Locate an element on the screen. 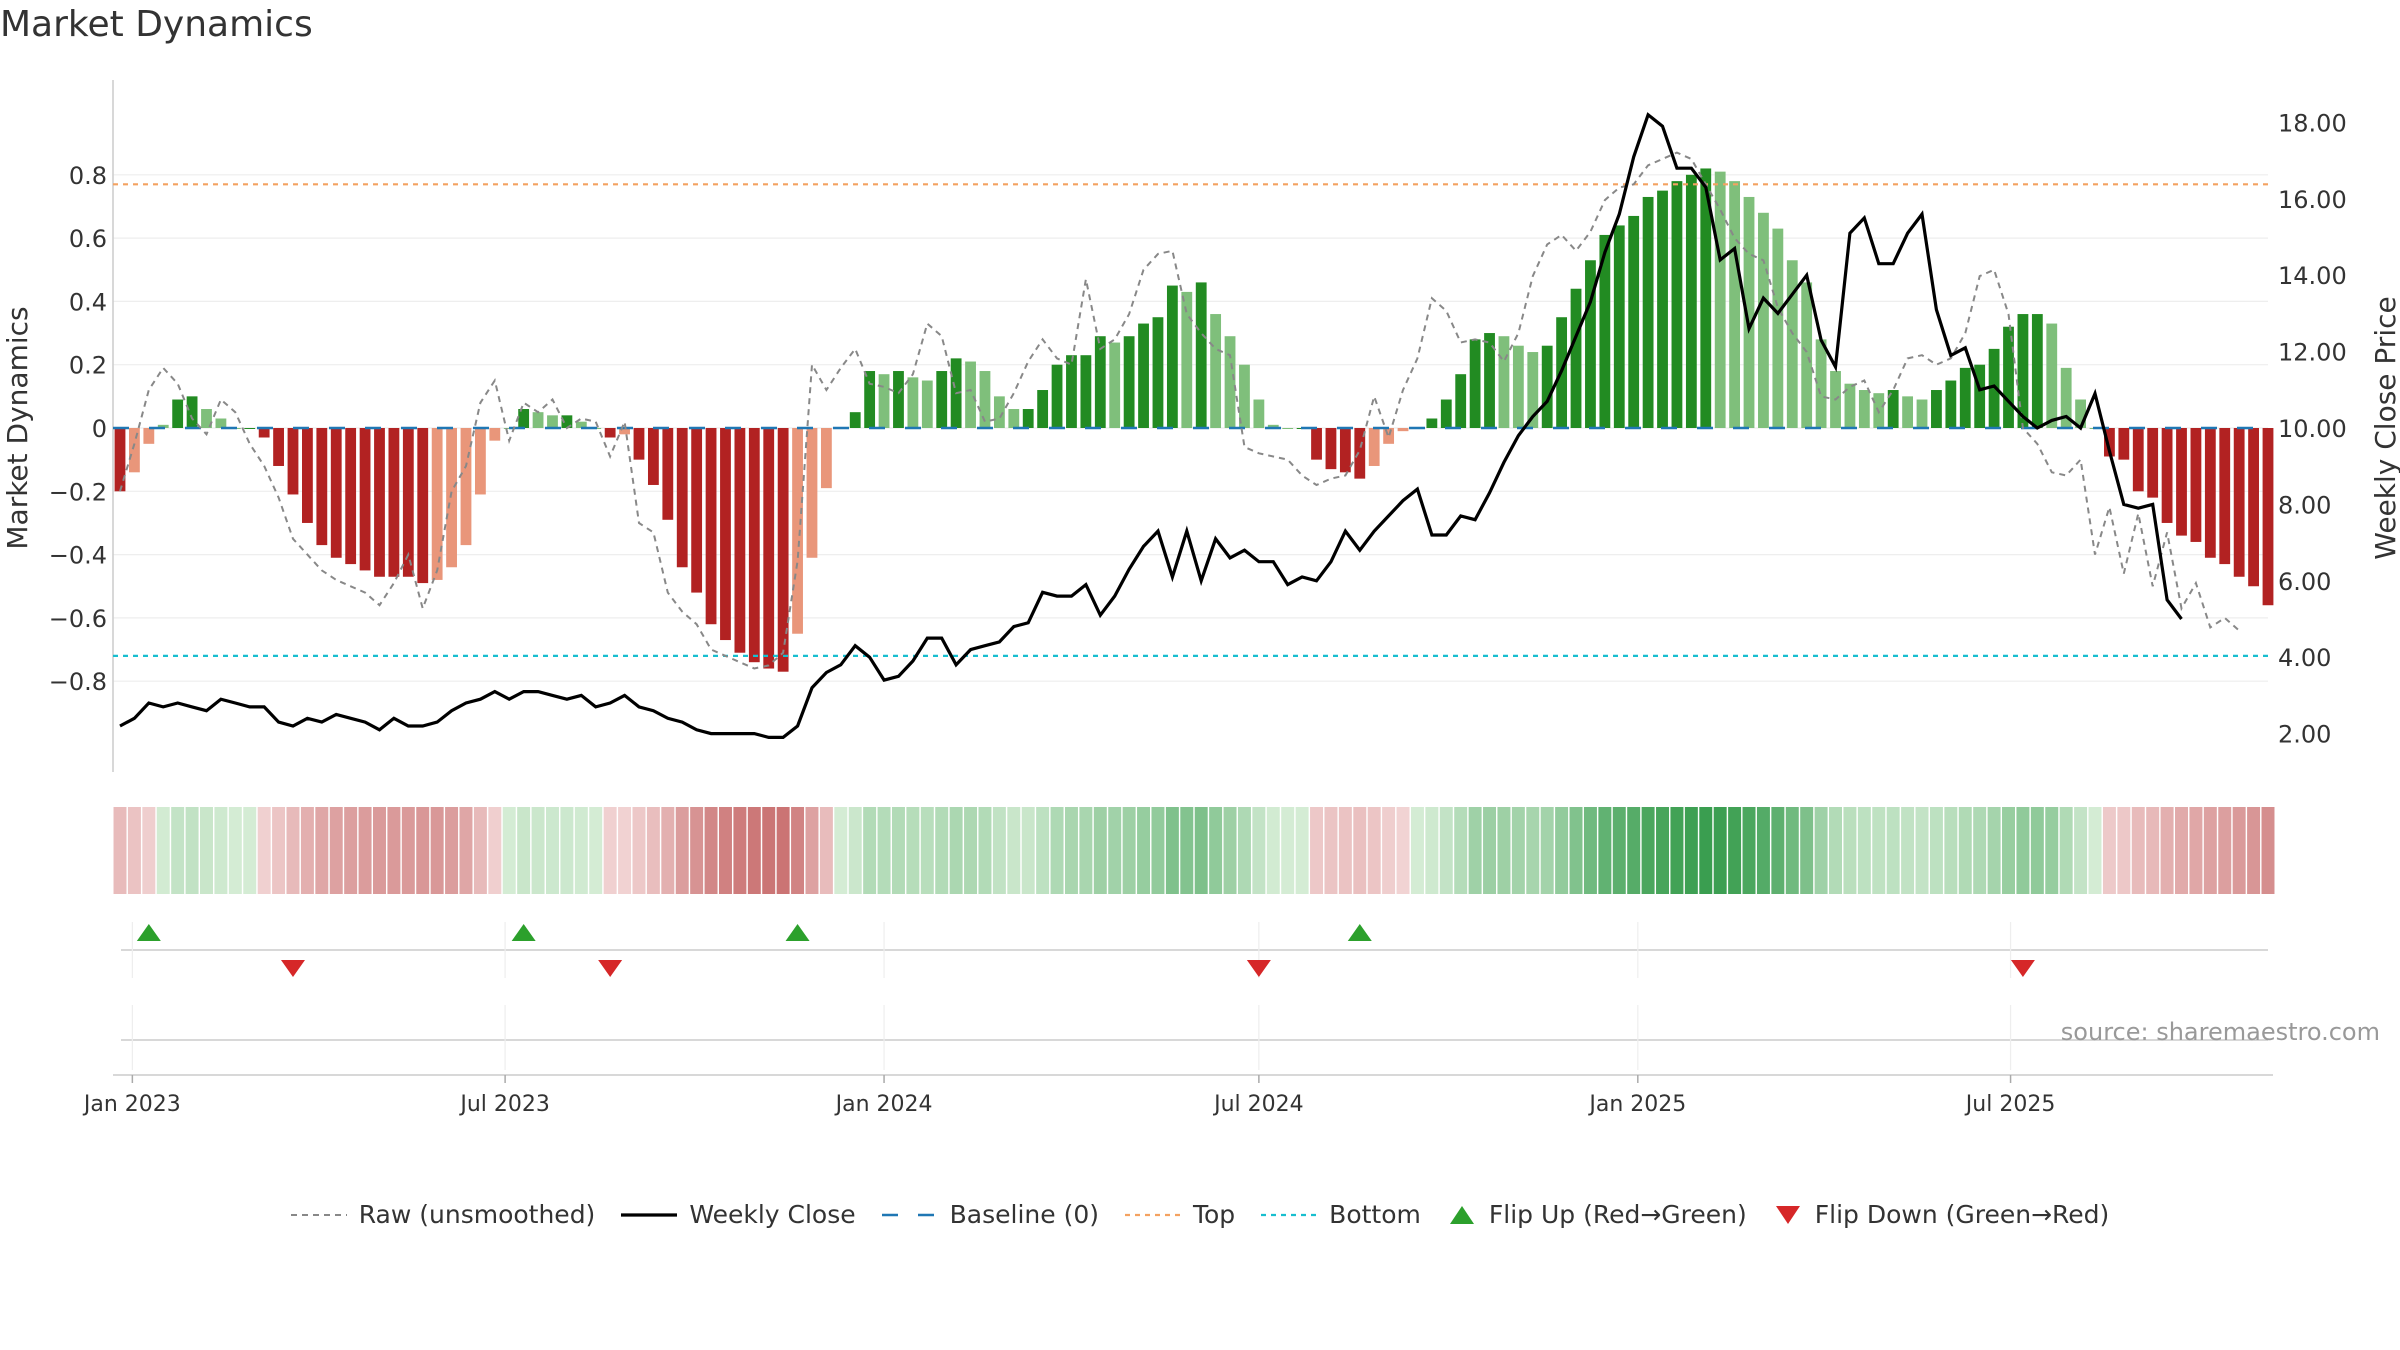 The width and height of the screenshot is (2400, 1350). source-credit: source: sharemaestro.com is located at coordinates (2220, 1032).